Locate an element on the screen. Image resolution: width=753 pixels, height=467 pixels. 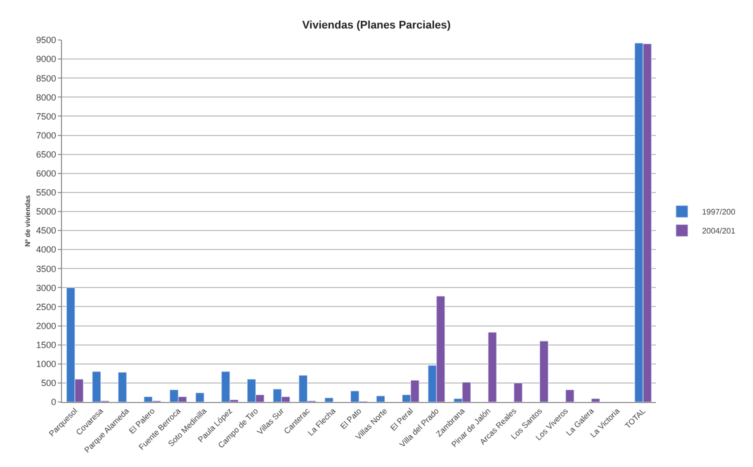
y-tick-label: 4000 is located at coordinates (46, 249).